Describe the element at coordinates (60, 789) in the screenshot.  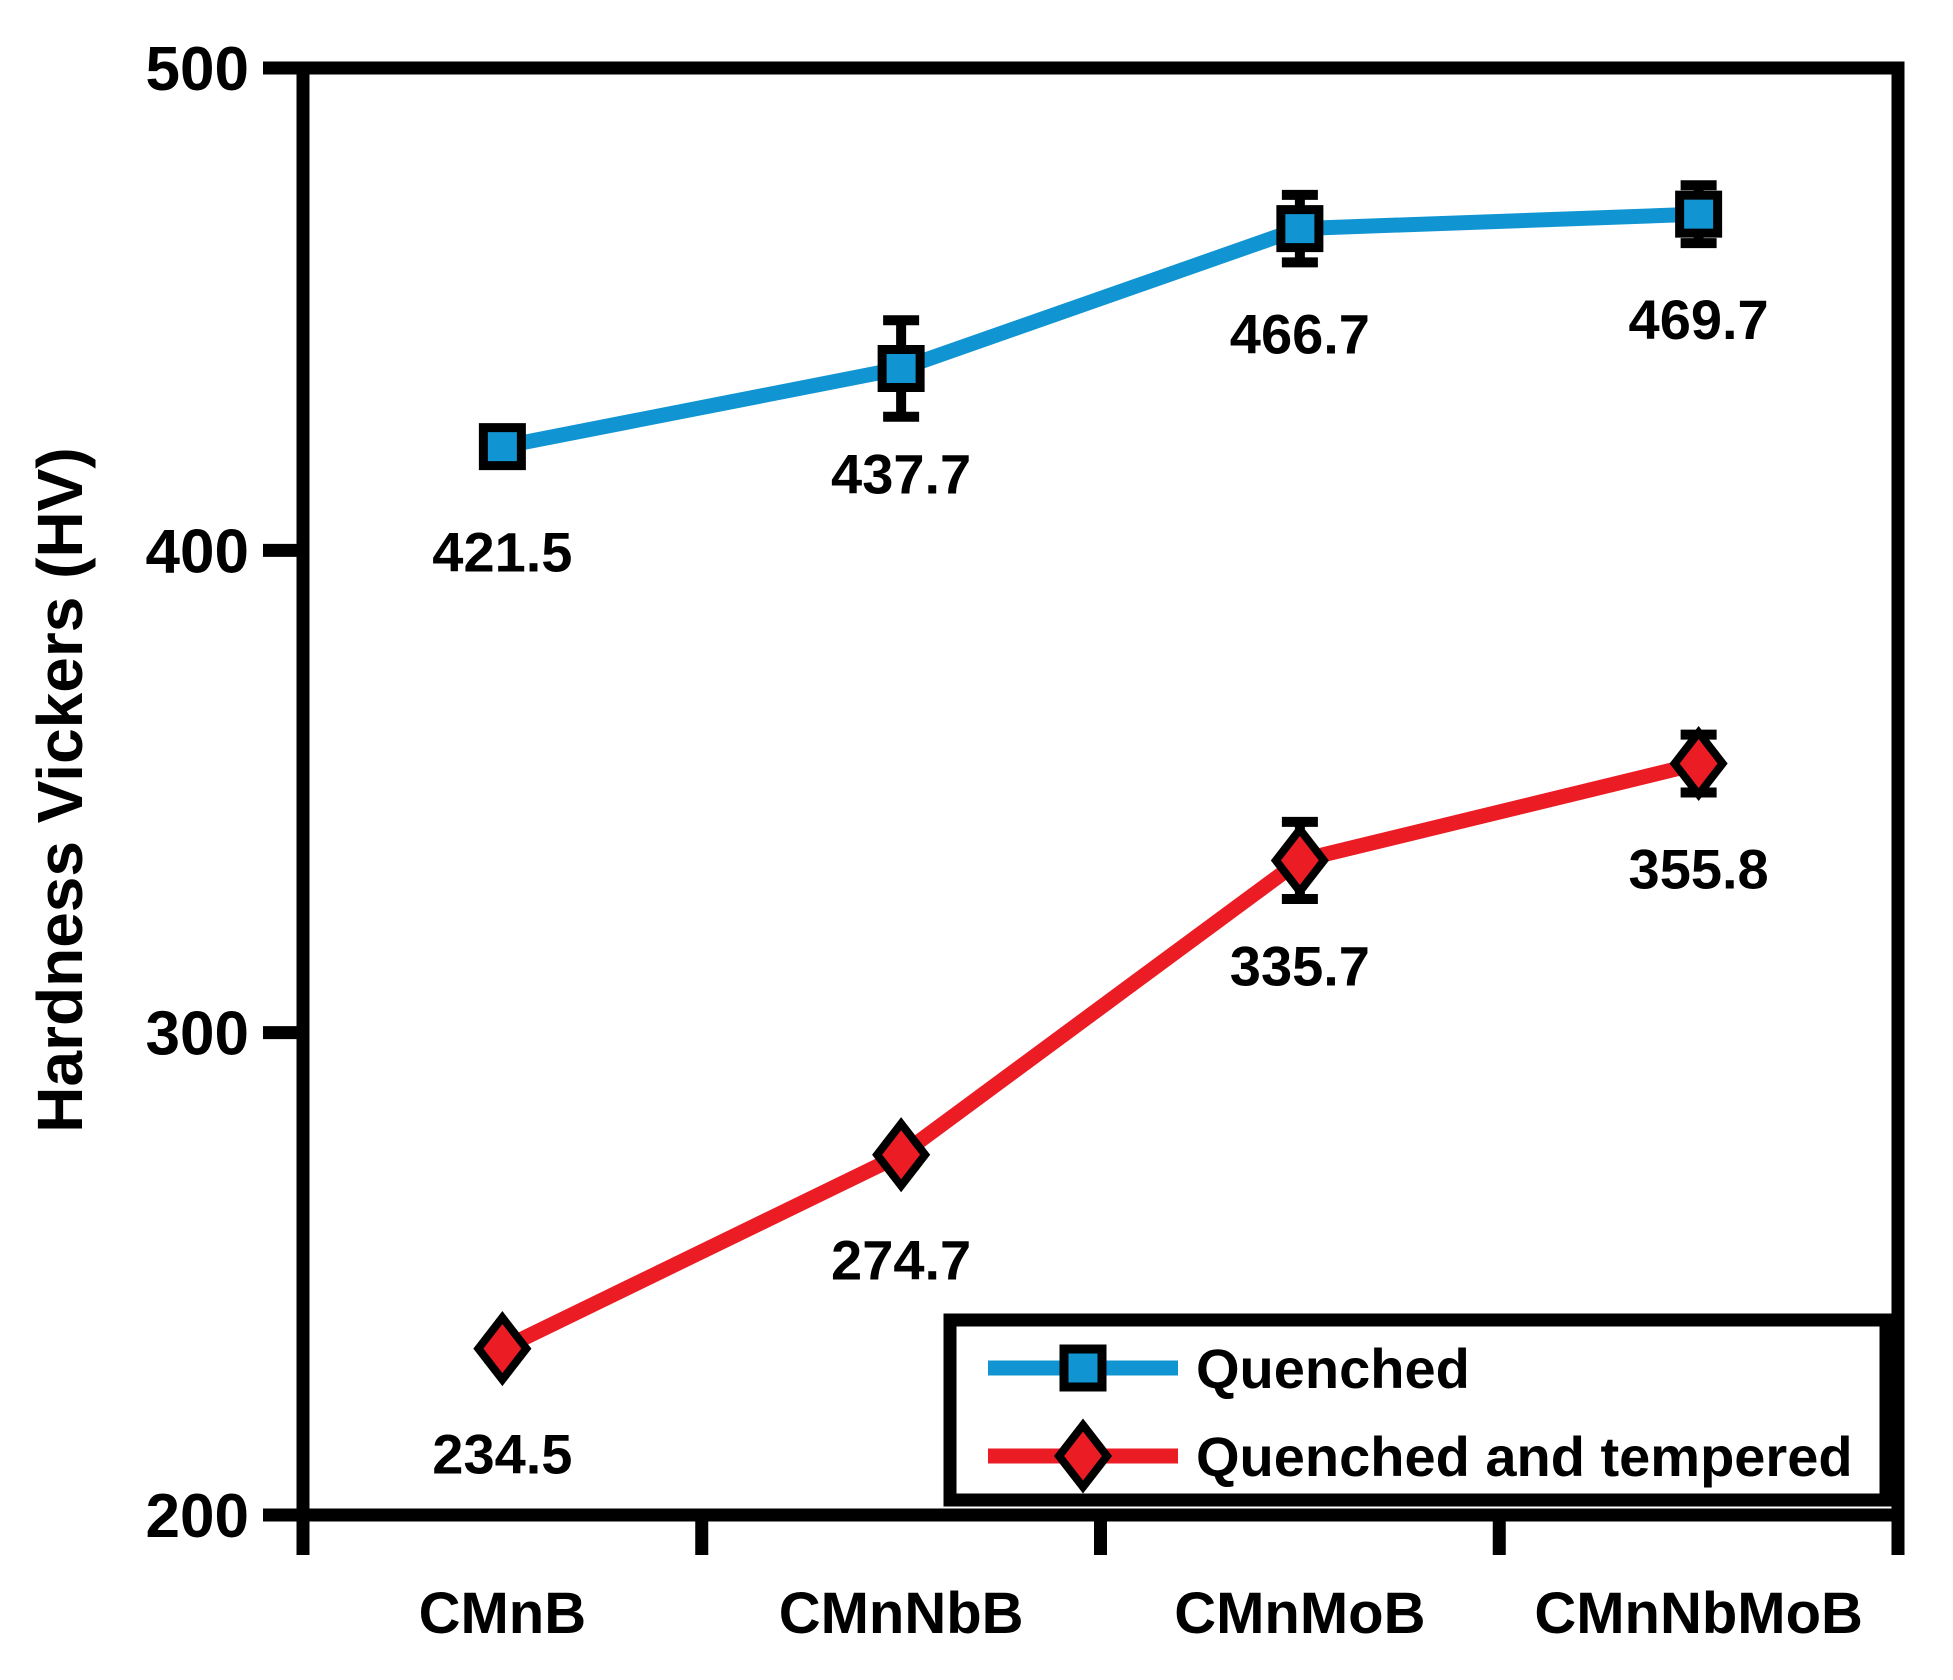
I see `y-axis-title: Hardness Vickers (HV)` at that location.